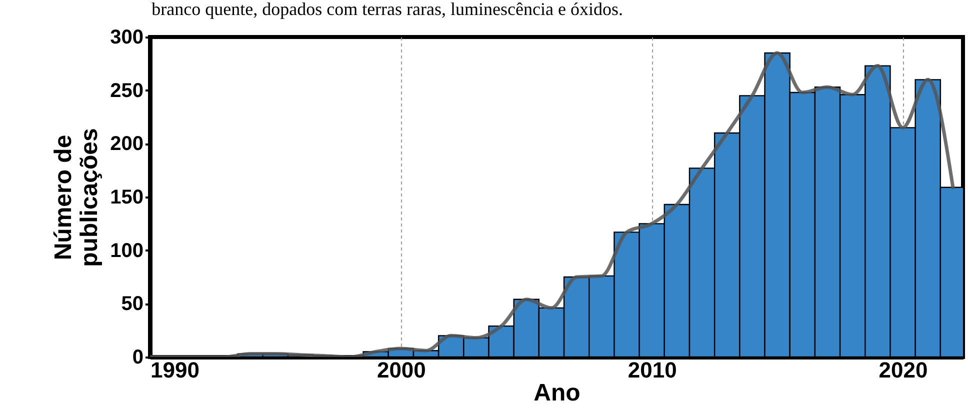  What do you see at coordinates (387, 9) in the screenshot?
I see `chart-title: branco quente, dopados com terras raras, luminescência e óxidos.` at bounding box center [387, 9].